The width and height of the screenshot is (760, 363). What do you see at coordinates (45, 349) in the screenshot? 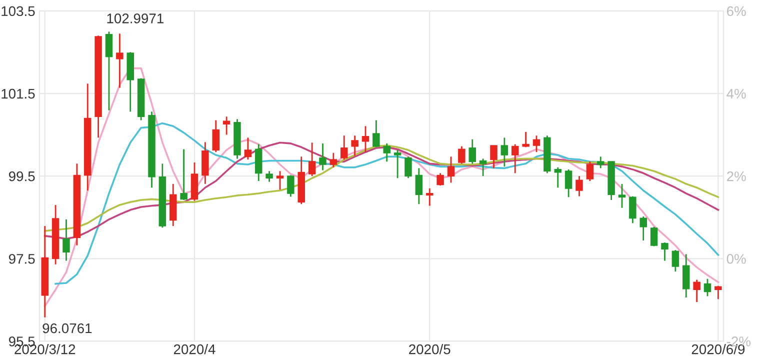
I see `x-tick-label: 2020/3/12` at bounding box center [45, 349].